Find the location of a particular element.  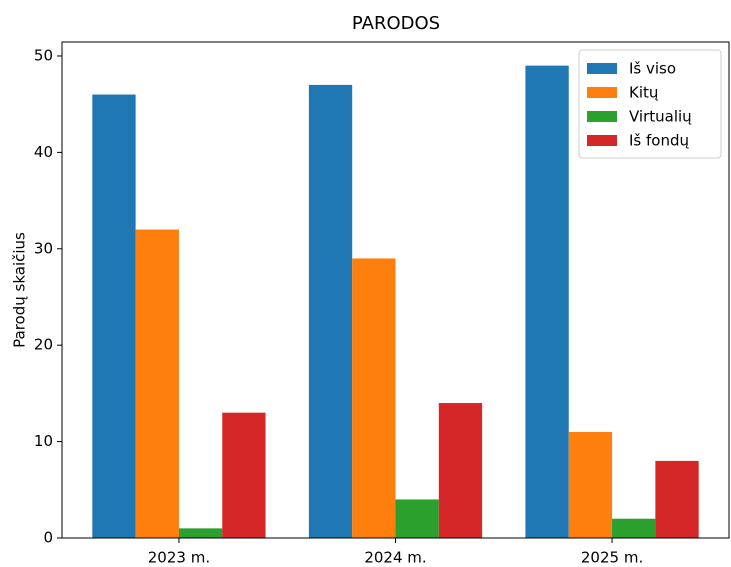

y-tick-label: 40 is located at coordinates (43, 152).